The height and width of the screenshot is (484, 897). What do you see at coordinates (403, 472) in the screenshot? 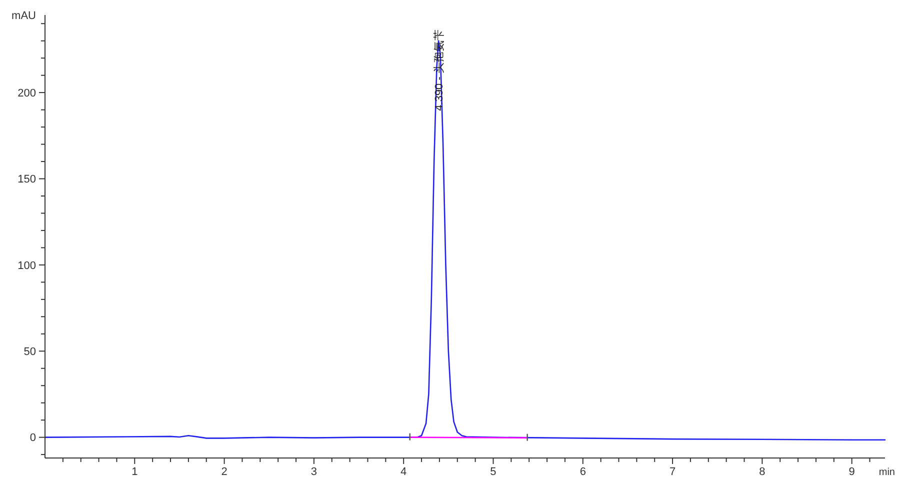
I see `x-tick-label: 4` at bounding box center [403, 472].